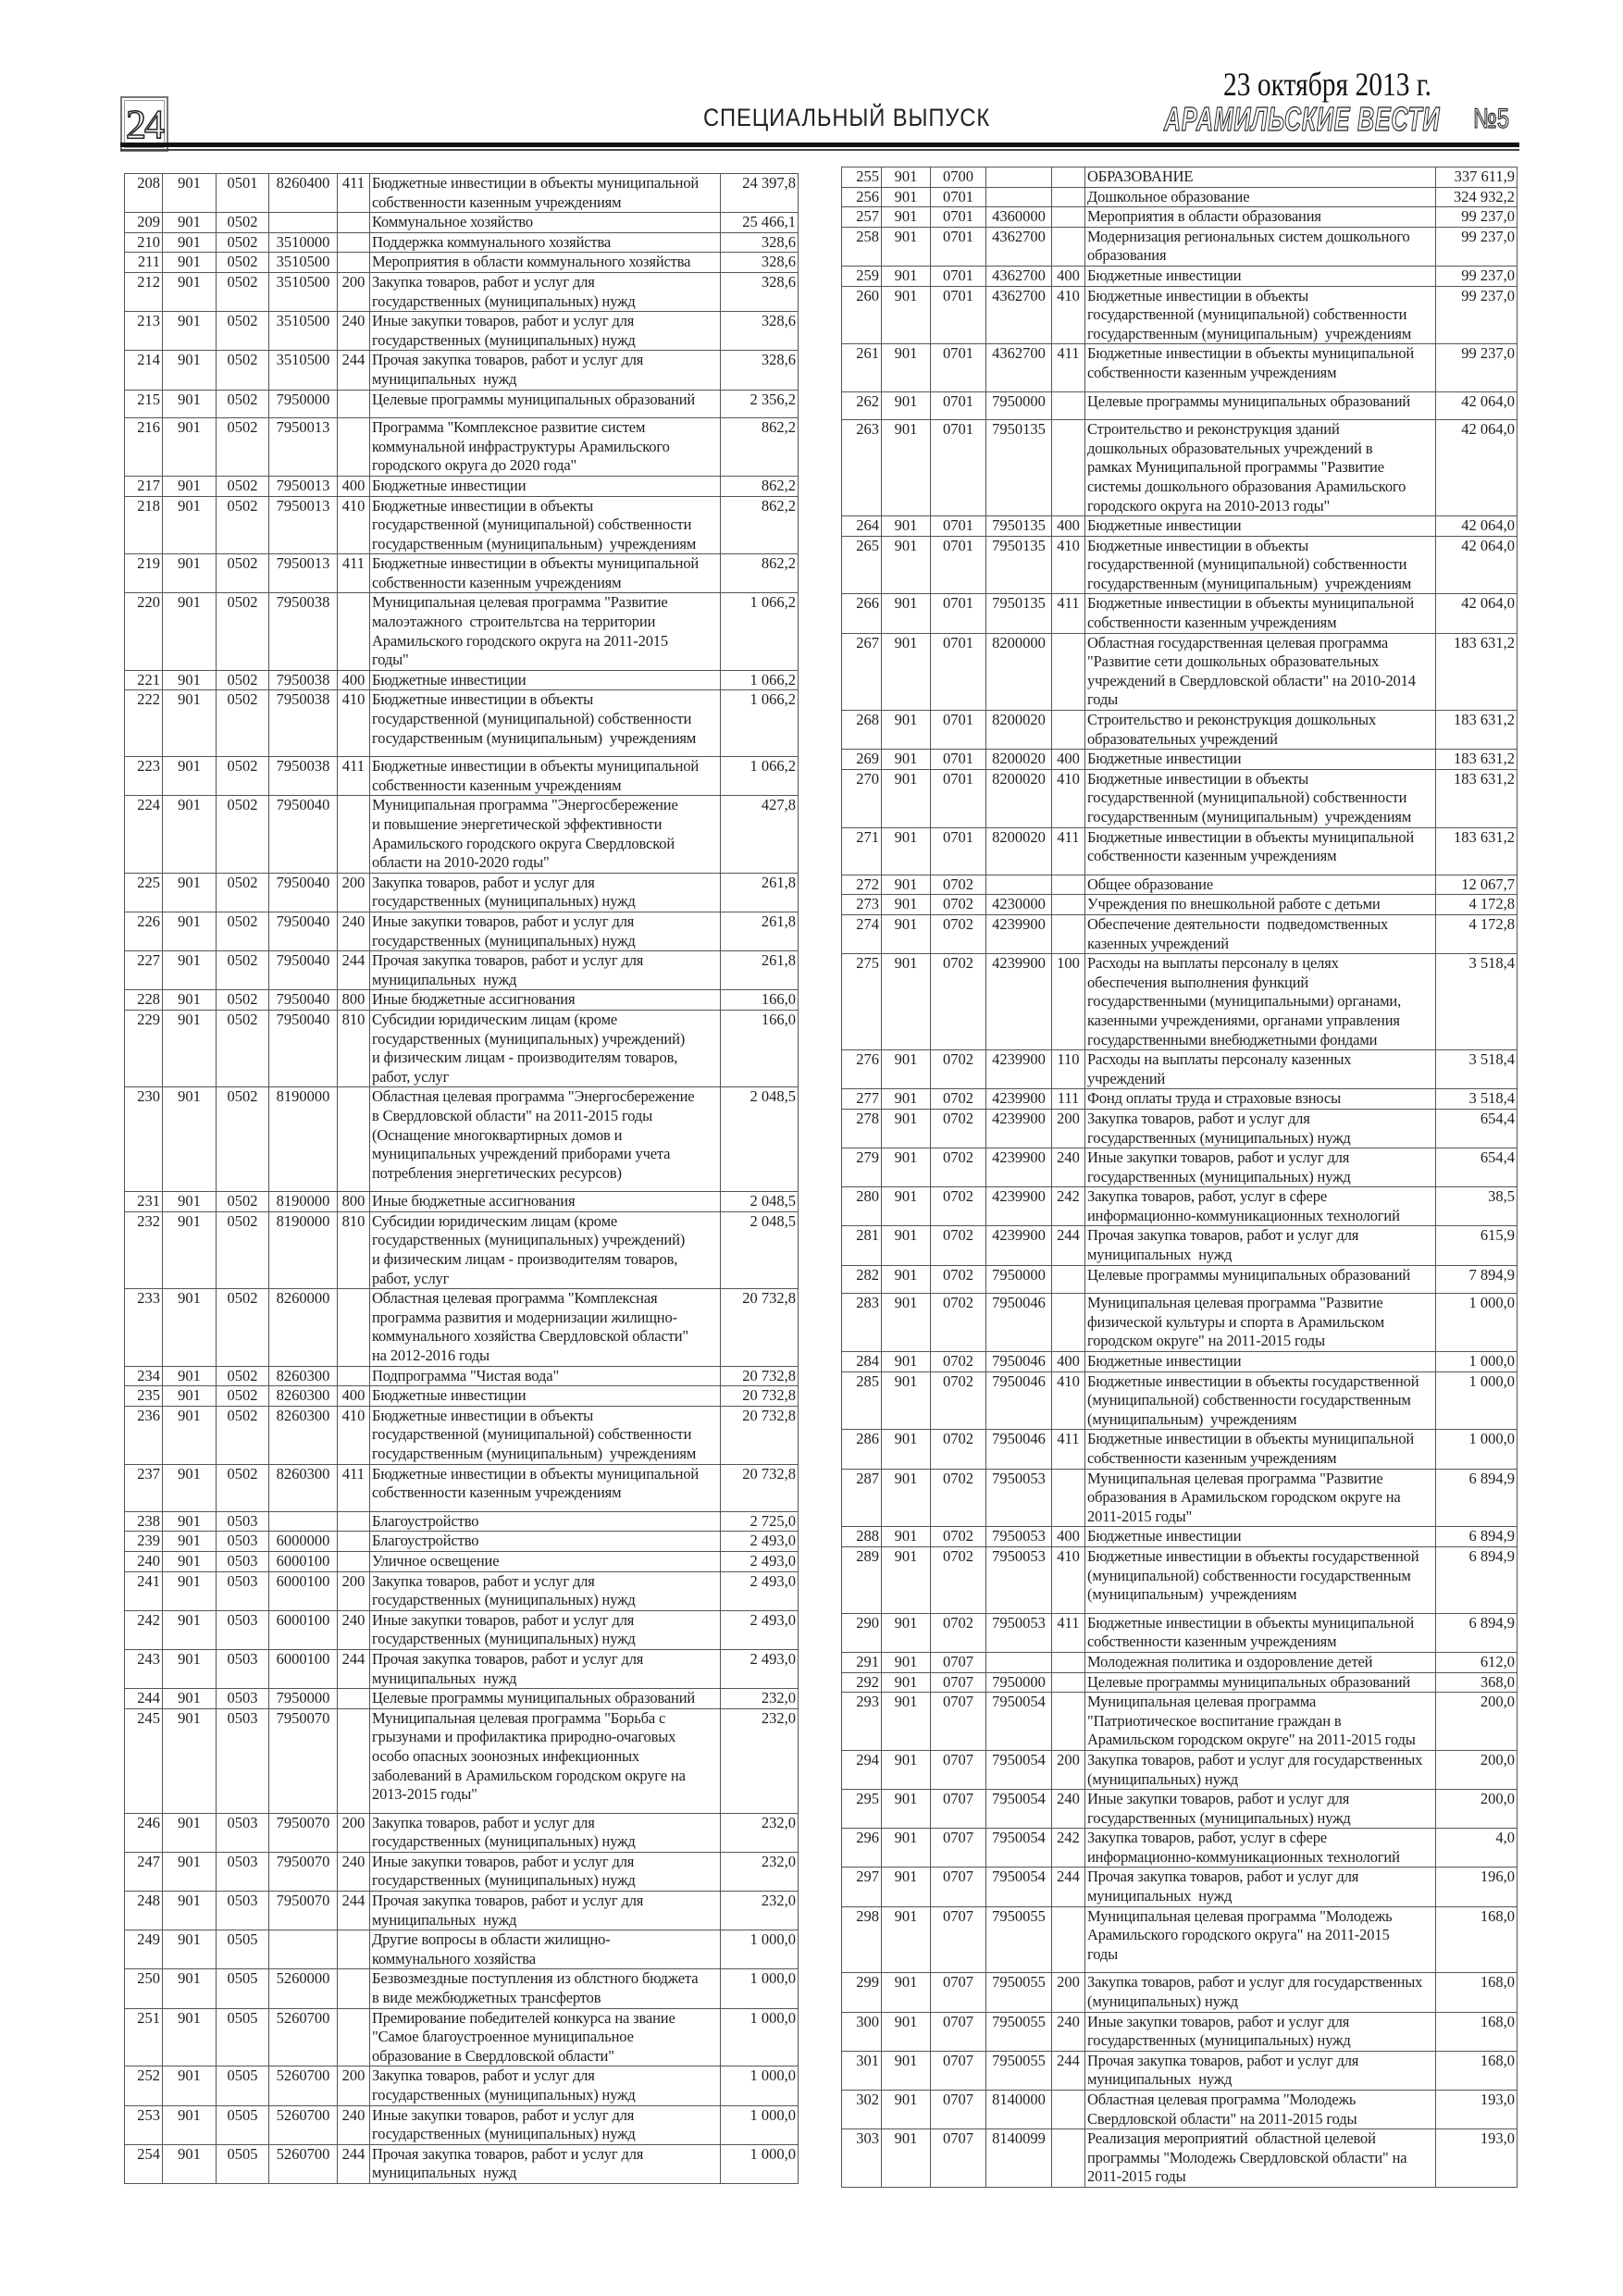  Describe the element at coordinates (861, 851) in the screenshot. I see `row-number: 271` at that location.